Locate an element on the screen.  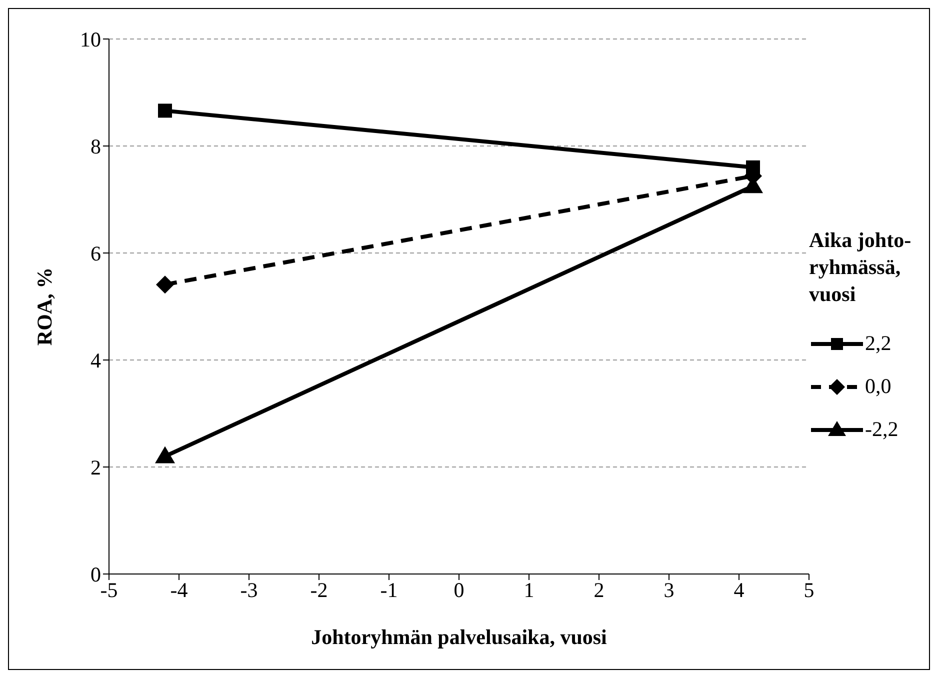
x-tick-label: 4 is located at coordinates (739, 590).